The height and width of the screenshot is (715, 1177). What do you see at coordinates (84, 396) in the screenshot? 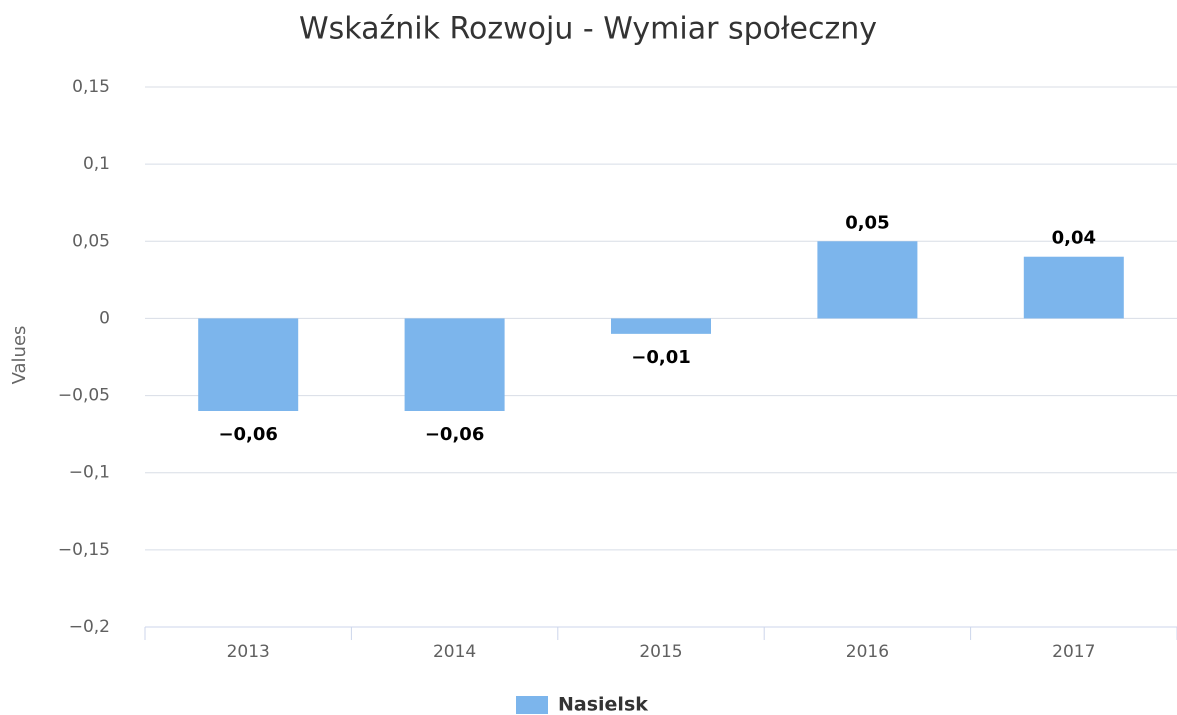
I see `y-tick-label: −0,05` at bounding box center [84, 396].